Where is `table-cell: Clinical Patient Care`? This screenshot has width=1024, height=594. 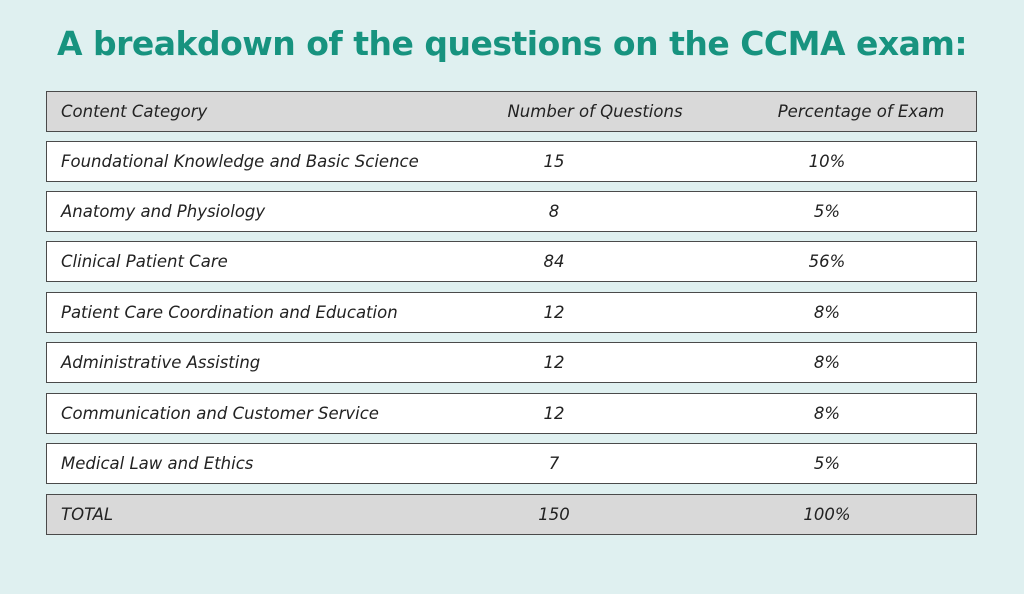 table-cell: Clinical Patient Care is located at coordinates (144, 261).